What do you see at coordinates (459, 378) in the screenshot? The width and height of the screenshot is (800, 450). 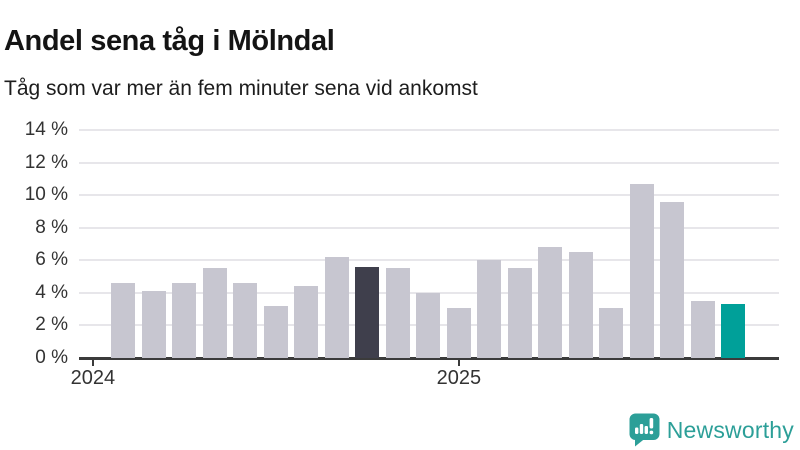 I see `x-tick-label: 2025` at bounding box center [459, 378].